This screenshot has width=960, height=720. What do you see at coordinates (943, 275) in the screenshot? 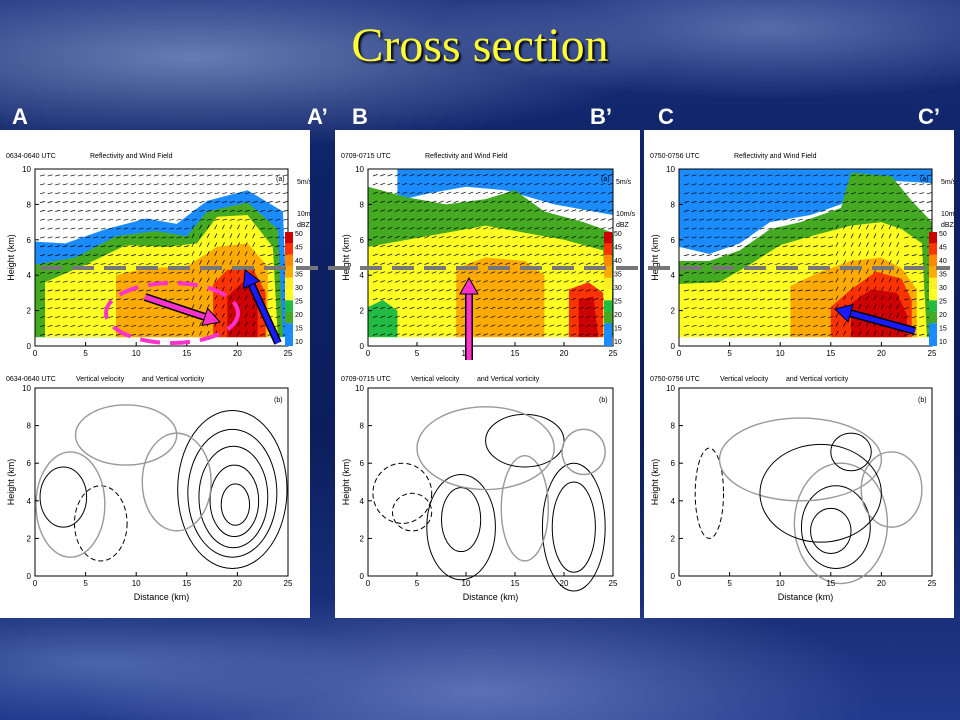
I see `colorbar-tick-label: 35` at bounding box center [943, 275].